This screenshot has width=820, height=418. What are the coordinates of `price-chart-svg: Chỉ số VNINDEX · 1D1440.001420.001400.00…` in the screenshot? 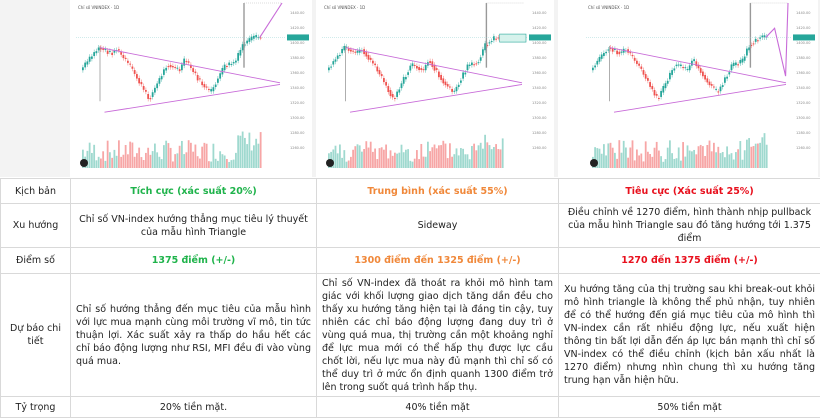 It's located at (191, 88).